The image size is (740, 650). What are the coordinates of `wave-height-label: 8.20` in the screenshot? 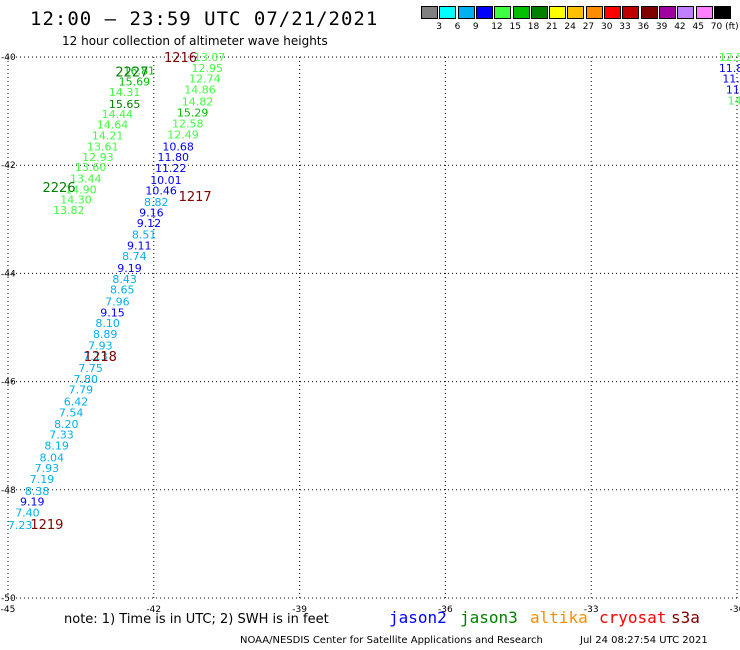 It's located at (66, 424).